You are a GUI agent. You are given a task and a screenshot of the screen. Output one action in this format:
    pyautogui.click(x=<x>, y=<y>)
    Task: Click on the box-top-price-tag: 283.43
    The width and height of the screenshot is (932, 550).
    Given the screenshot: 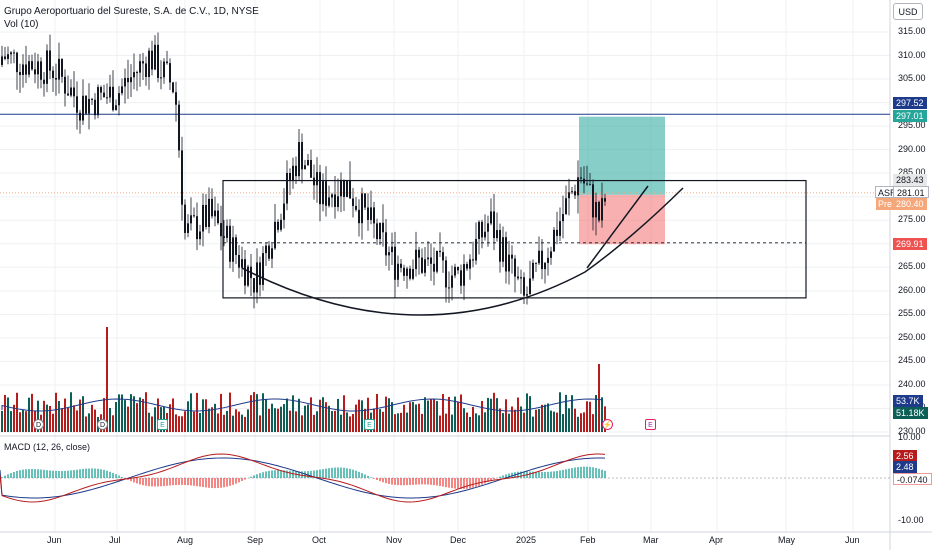 What is the action you would take?
    pyautogui.click(x=910, y=180)
    